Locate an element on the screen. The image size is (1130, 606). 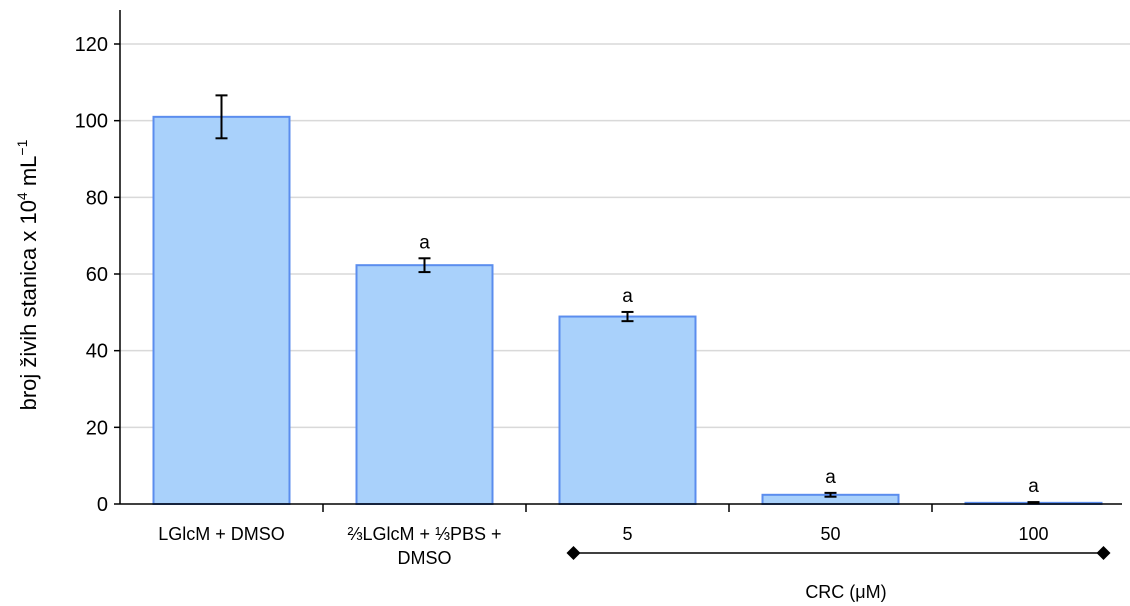
x-category-label: ⅔LGlcM + ⅓PBS + is located at coordinates (424, 534).